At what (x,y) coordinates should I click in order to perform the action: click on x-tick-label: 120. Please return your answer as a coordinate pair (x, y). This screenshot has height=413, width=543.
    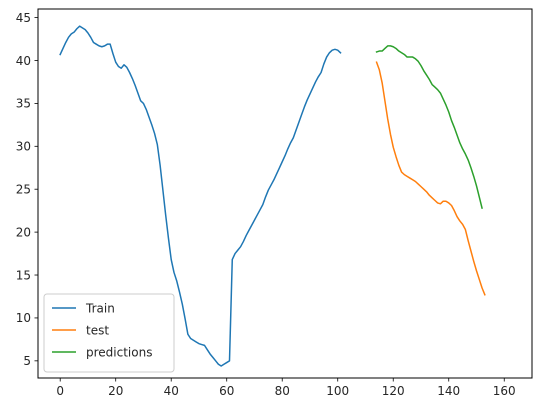
    Looking at the image, I should click on (393, 391).